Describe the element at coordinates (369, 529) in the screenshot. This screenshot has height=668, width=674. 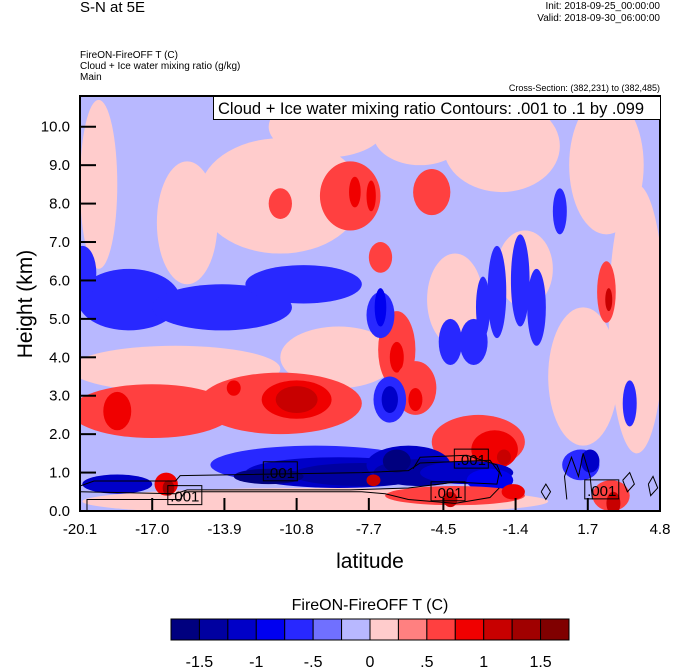
I see `x-tick-label: -7.7` at that location.